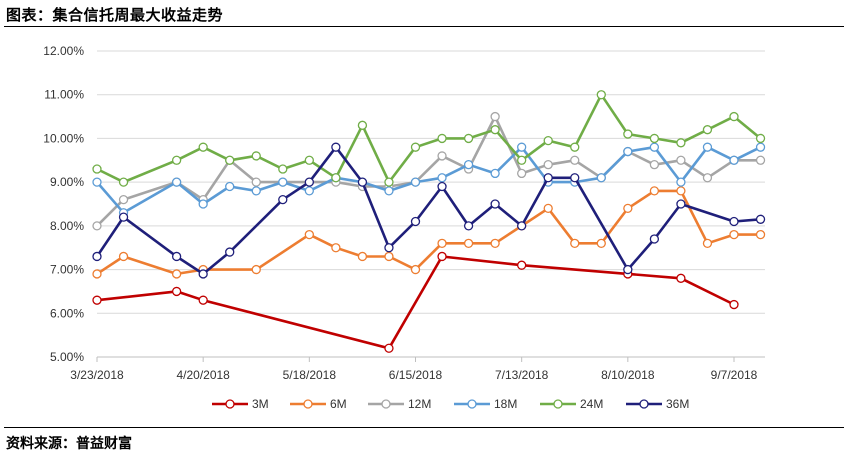 The height and width of the screenshot is (457, 848). Describe the element at coordinates (318, 404) in the screenshot. I see `legend-item-6m: 6M` at that location.